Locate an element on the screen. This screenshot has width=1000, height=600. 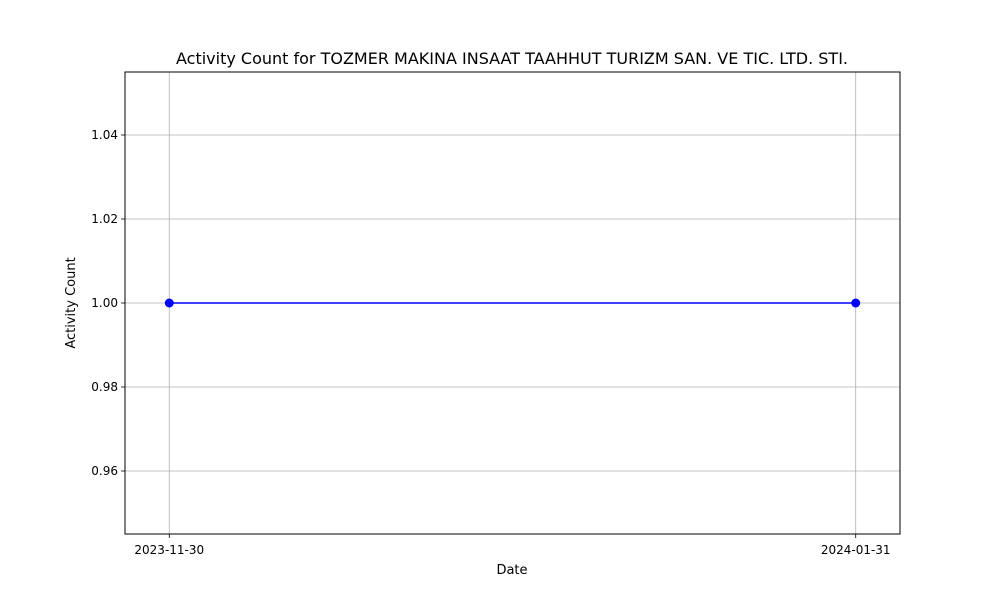
x-axis-label: Date is located at coordinates (511, 570).